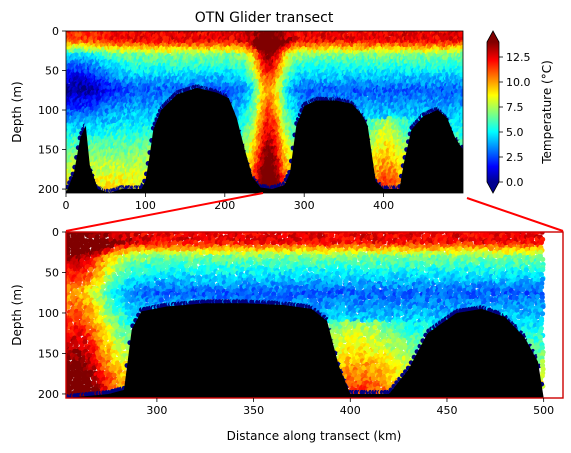 The height and width of the screenshot is (453, 571). Describe the element at coordinates (264, 18) in the screenshot. I see `figure-title: OTN Glider transect` at that location.